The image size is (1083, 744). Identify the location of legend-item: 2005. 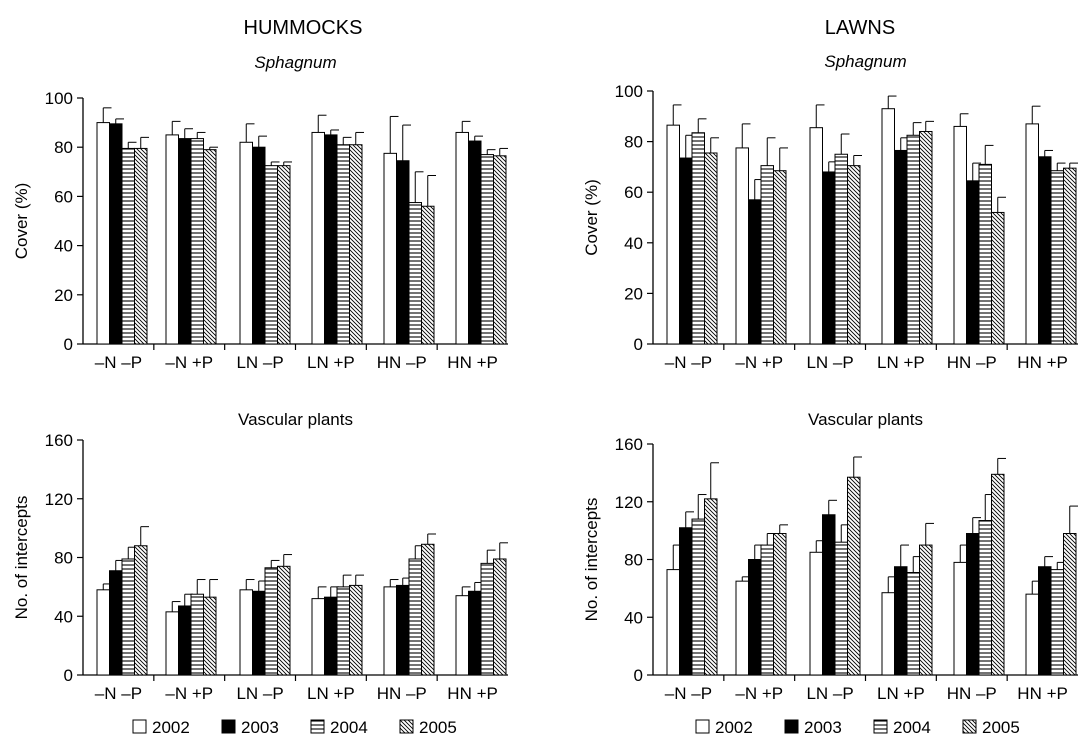
(428, 727).